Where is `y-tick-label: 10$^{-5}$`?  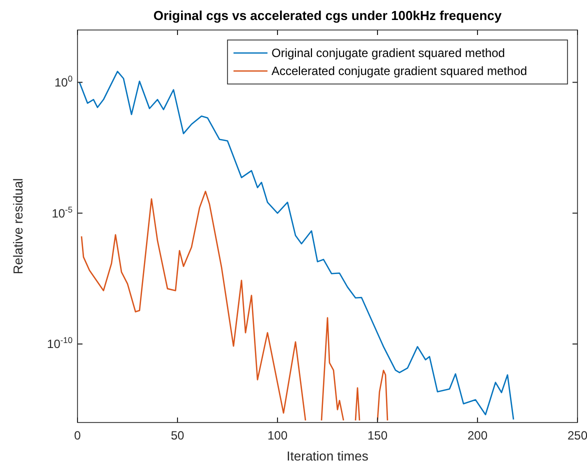 y-tick-label: 10$^{-5}$ is located at coordinates (62, 212).